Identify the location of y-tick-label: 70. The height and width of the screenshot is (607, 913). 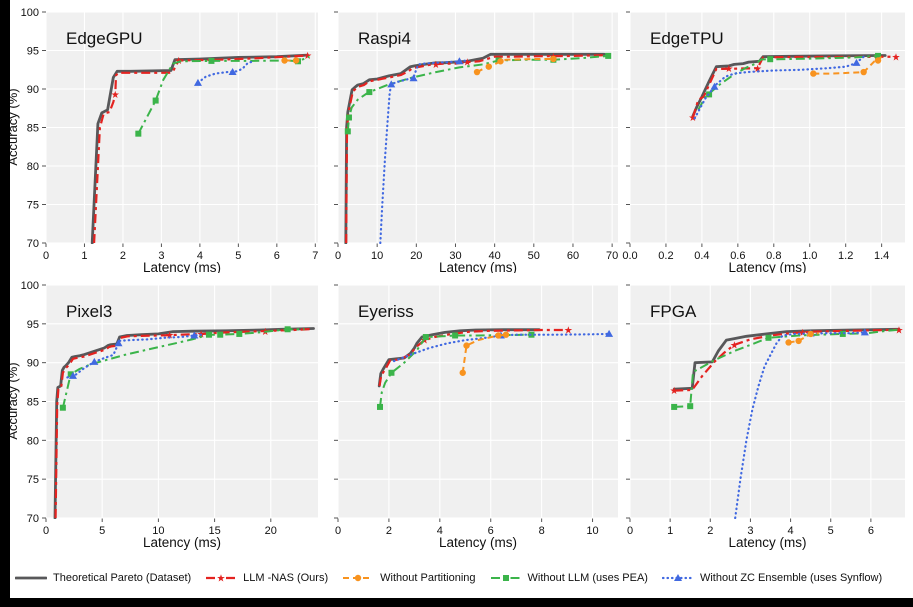
(33, 244).